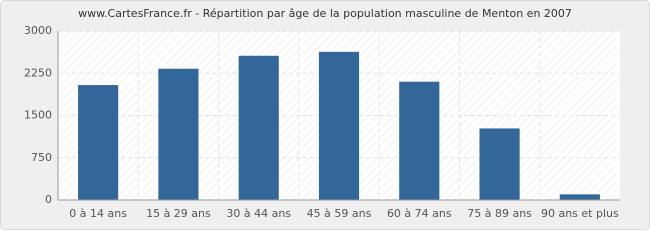  What do you see at coordinates (258, 213) in the screenshot?
I see `x-tick-label: 30 à 44 ans` at bounding box center [258, 213].